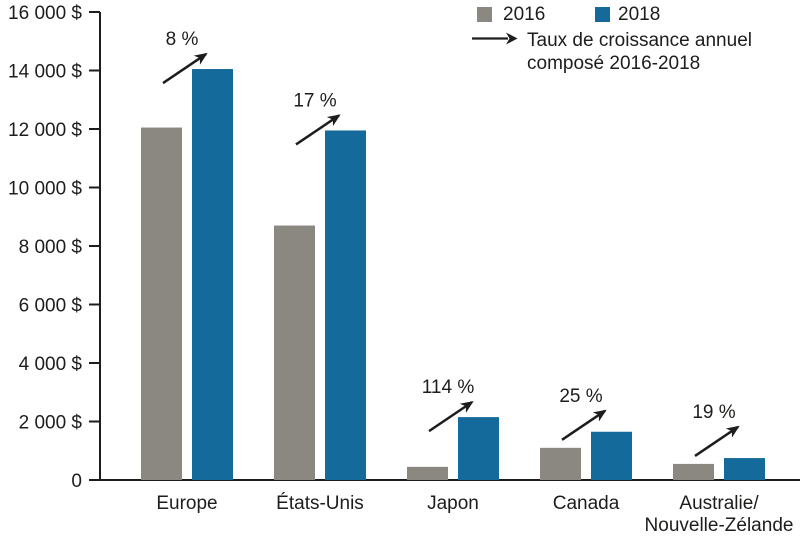 This screenshot has height=539, width=800. I want to click on growth-arrow-japon, so click(451, 416).